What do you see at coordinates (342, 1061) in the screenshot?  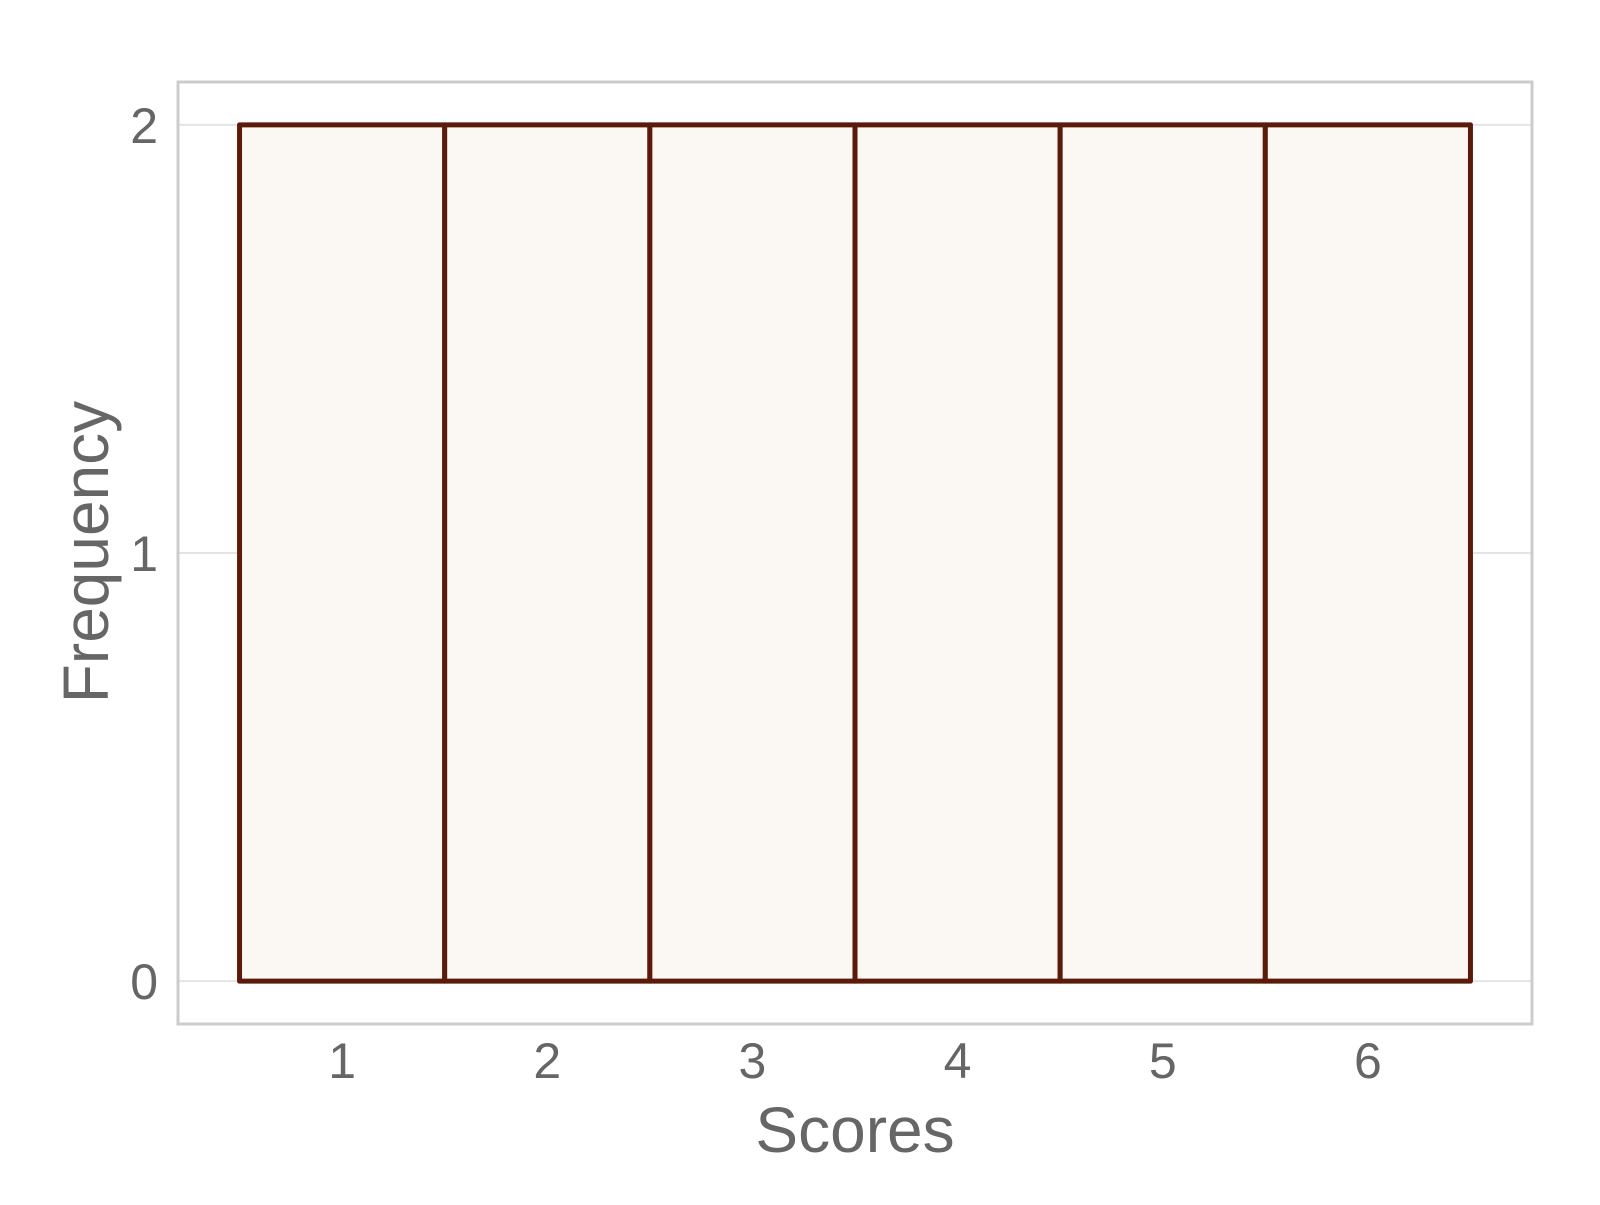 I see `x-tick-label: 1` at bounding box center [342, 1061].